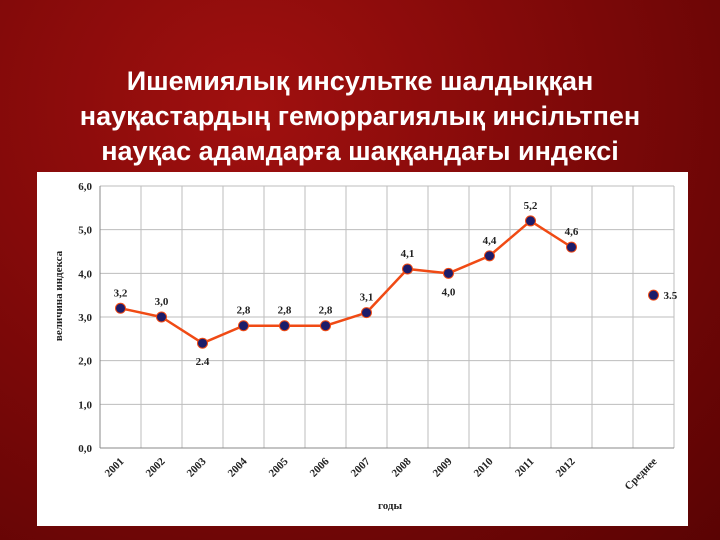 This screenshot has width=720, height=540. I want to click on data-label: 2.4, so click(203, 362).